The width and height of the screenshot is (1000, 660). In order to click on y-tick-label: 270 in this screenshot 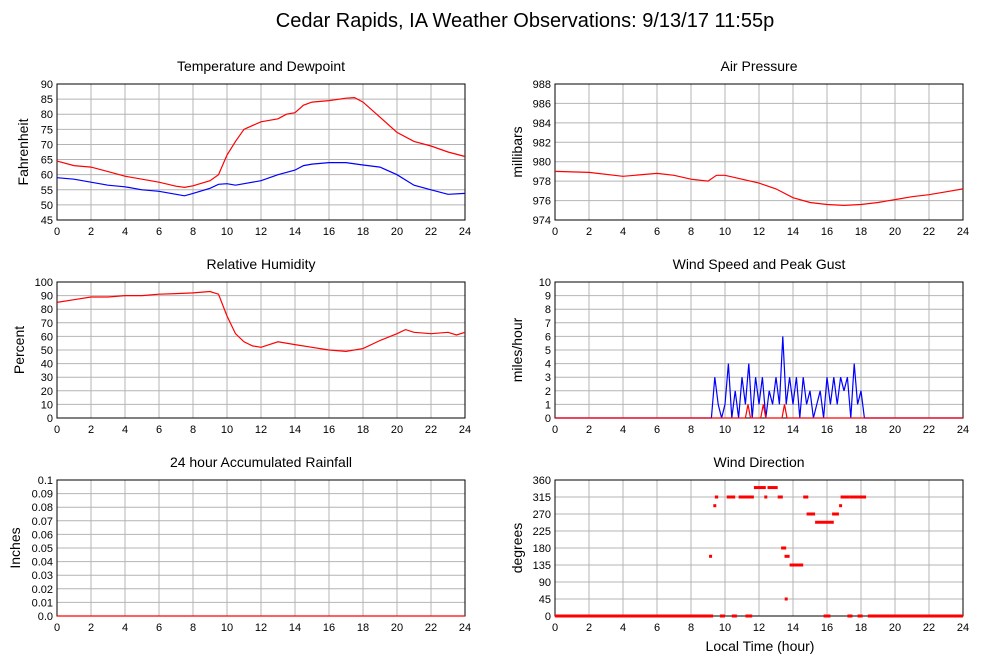, I will do `click(542, 515)`.